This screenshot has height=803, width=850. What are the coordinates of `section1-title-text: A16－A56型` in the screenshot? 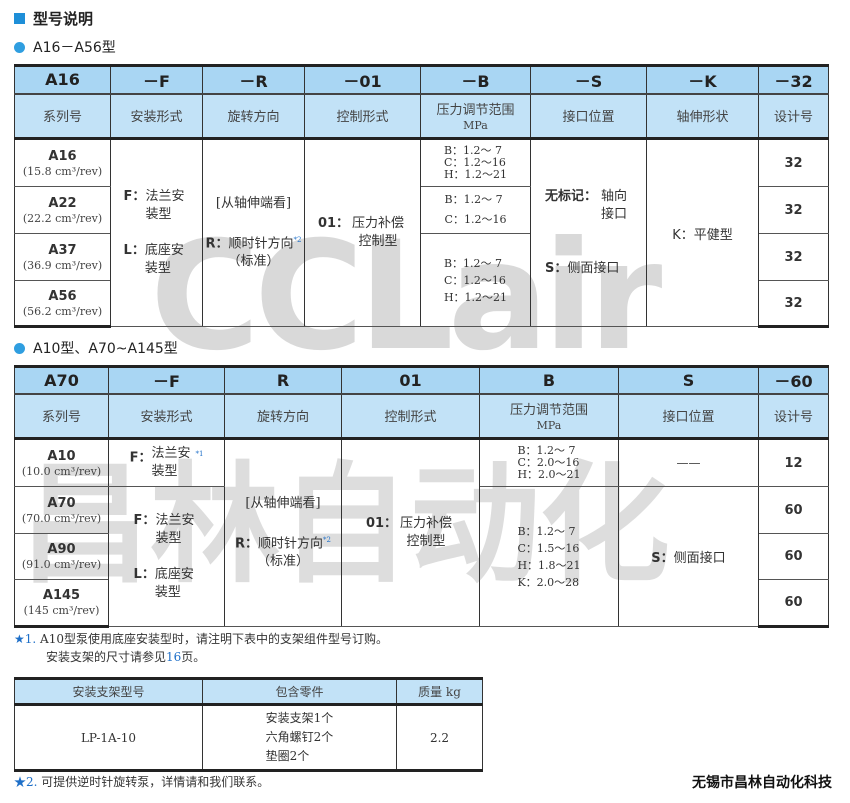 It's located at (74, 48).